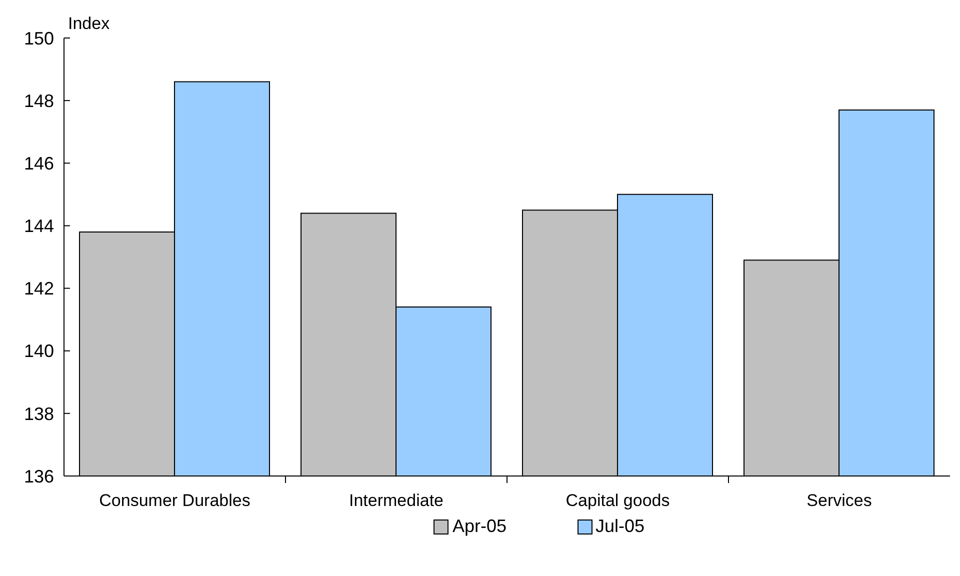 Image resolution: width=960 pixels, height=576 pixels. I want to click on x-tick-label: Intermediate, so click(396, 500).